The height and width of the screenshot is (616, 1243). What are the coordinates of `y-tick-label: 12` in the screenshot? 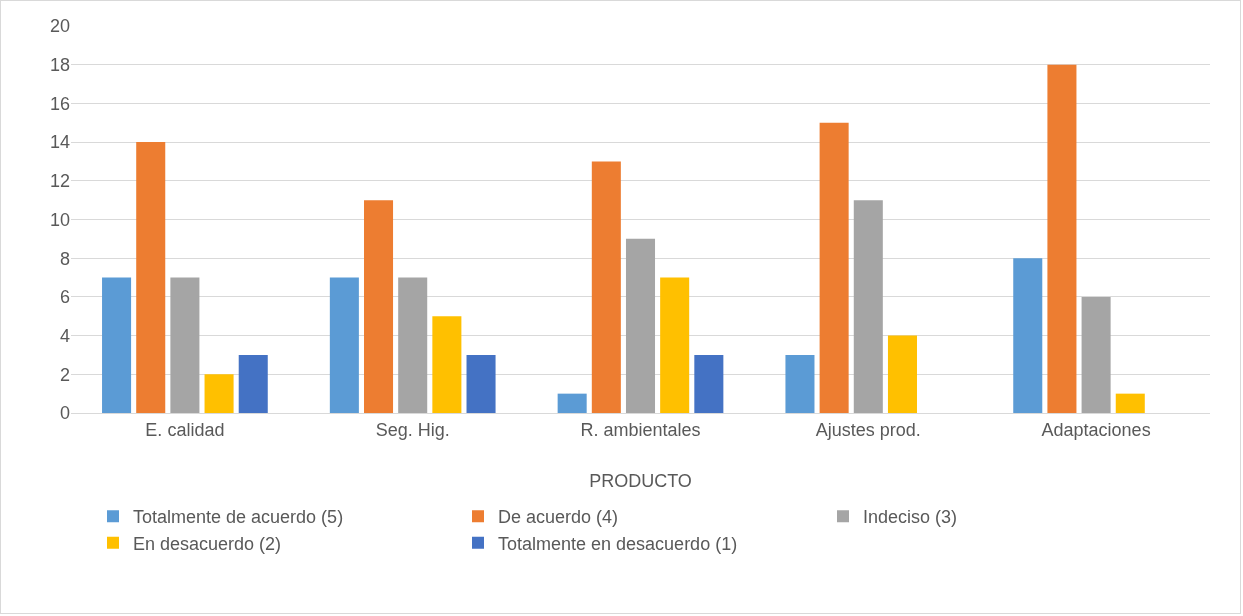 It's located at (59, 181).